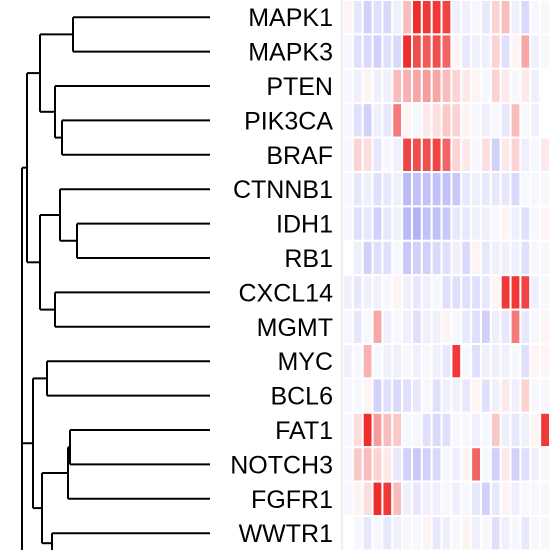 Image resolution: width=550 pixels, height=550 pixels. I want to click on gene-label-braf: BRAF, so click(299, 156).